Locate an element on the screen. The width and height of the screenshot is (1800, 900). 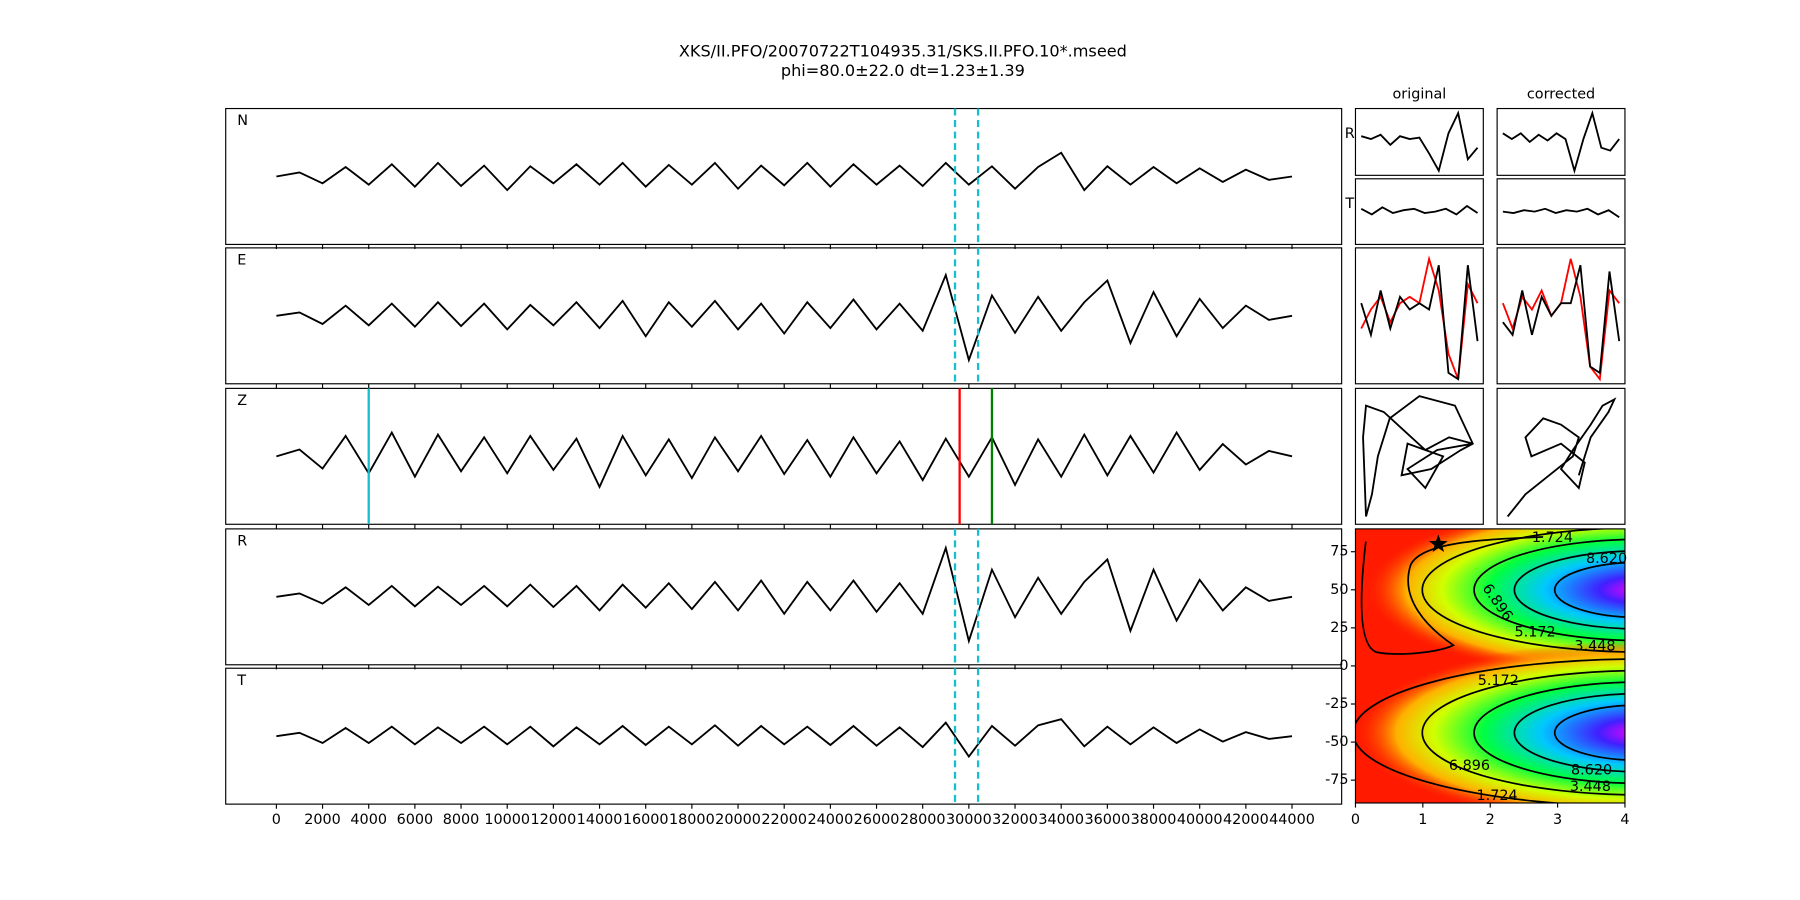
x-tick-label: 12000 is located at coordinates (554, 820).